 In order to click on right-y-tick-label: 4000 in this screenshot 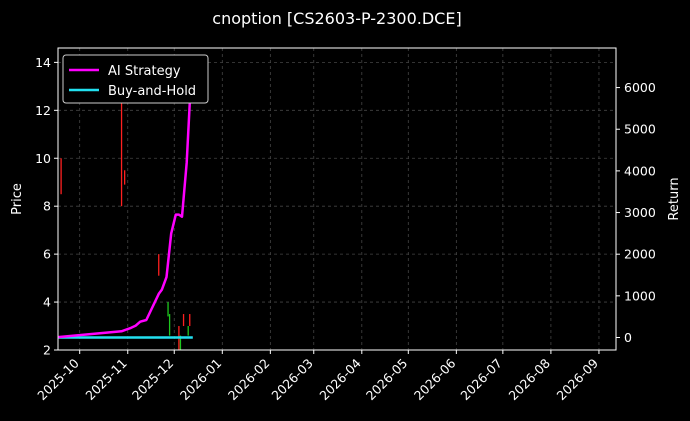, I will do `click(640, 170)`.